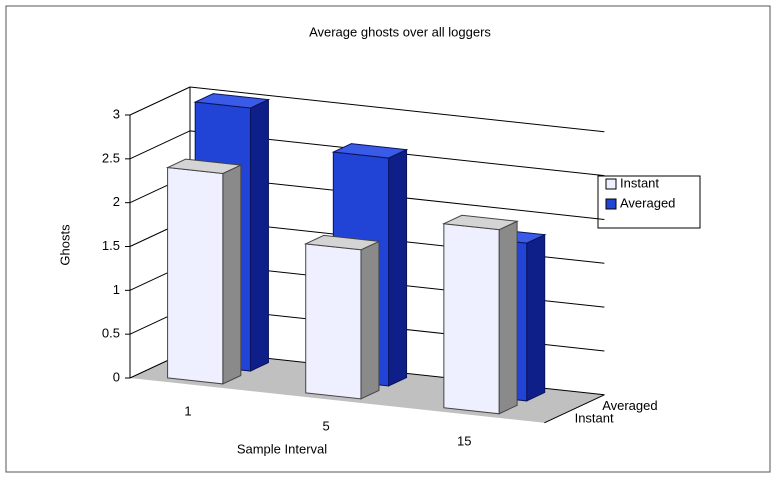 This screenshot has height=482, width=779. What do you see at coordinates (326, 426) in the screenshot?
I see `x-tick-label: 5` at bounding box center [326, 426].